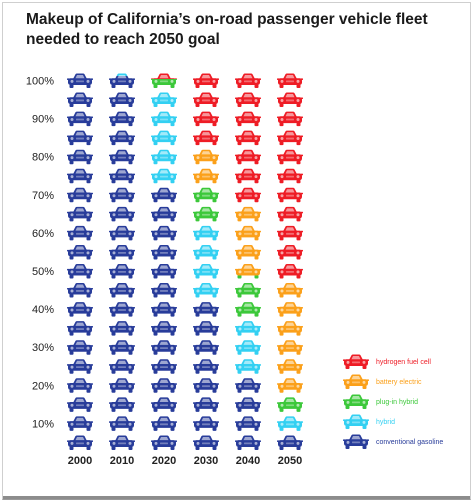 The width and height of the screenshot is (475, 502). What do you see at coordinates (206, 461) in the screenshot?
I see `x-tick-2030: 2030` at bounding box center [206, 461].